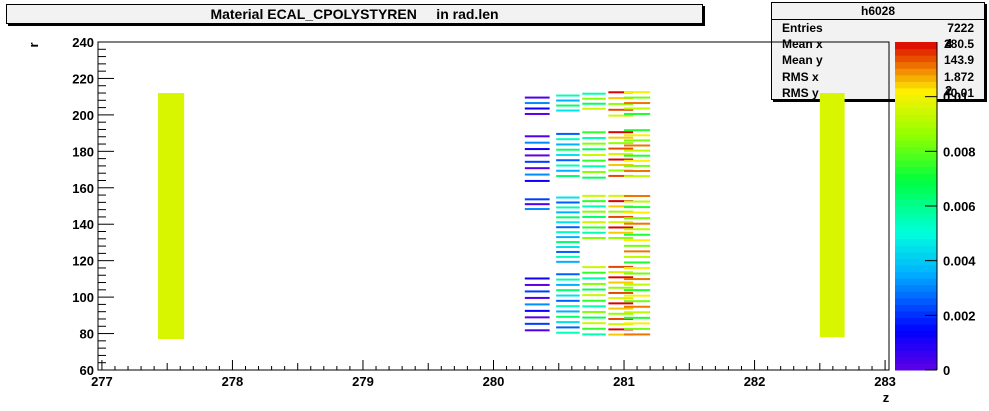  What do you see at coordinates (83, 78) in the screenshot?
I see `y-tick-label: 220` at bounding box center [83, 78].